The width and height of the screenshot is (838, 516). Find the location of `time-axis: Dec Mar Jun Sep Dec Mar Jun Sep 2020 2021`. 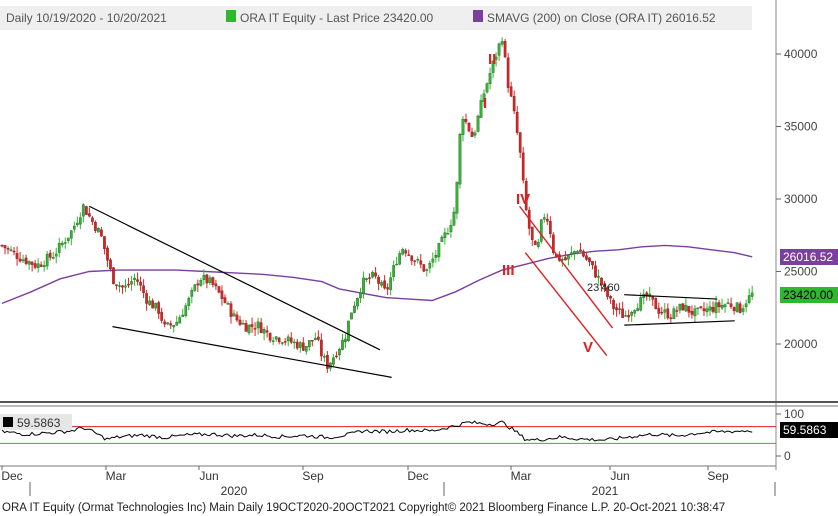

time-axis: Dec Mar Jun Sep Dec Mar Jun Sep 2020 2021 is located at coordinates (388, 482).